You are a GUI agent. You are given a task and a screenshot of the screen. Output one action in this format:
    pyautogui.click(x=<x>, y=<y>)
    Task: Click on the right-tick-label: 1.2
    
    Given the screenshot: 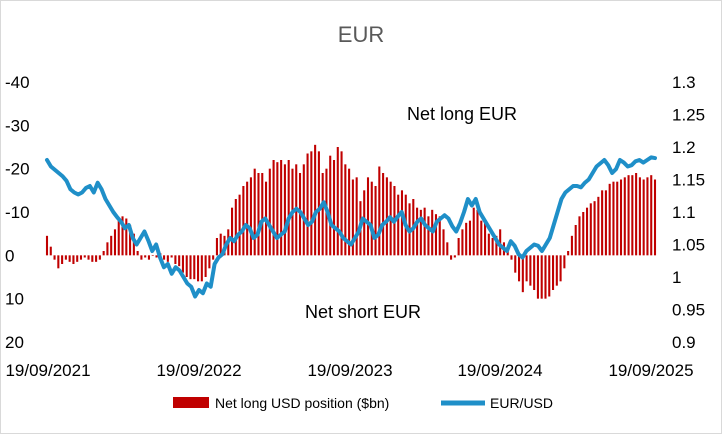 What is the action you would take?
    pyautogui.click(x=684, y=147)
    